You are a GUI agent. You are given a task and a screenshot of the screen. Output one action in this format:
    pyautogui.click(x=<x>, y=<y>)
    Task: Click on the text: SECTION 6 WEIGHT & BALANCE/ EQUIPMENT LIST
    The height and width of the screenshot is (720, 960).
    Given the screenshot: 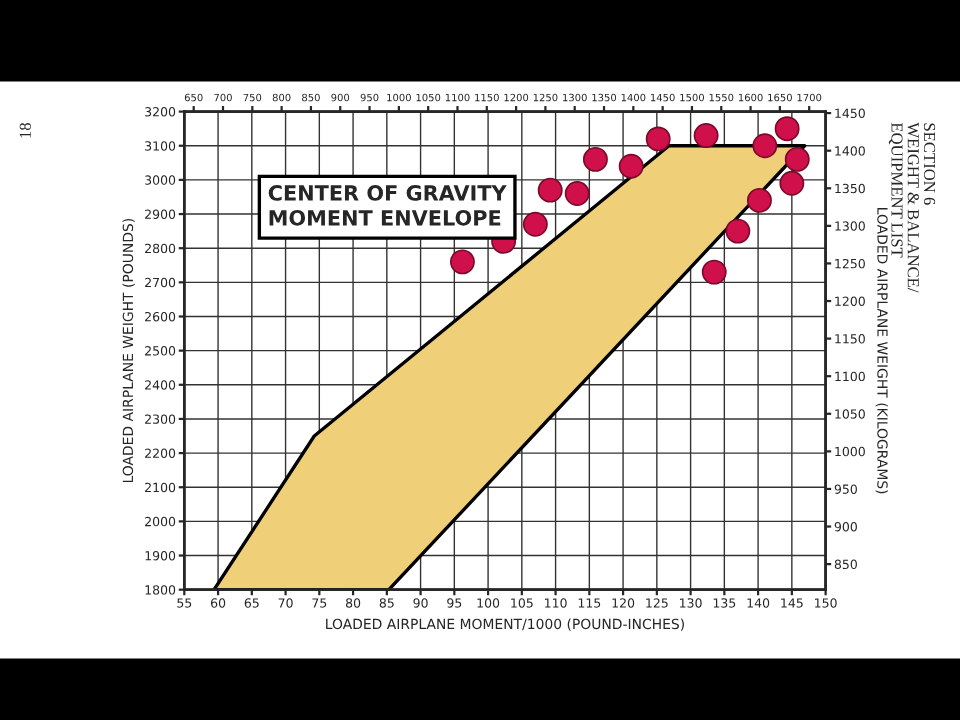 What is the action you would take?
    pyautogui.click(x=912, y=207)
    